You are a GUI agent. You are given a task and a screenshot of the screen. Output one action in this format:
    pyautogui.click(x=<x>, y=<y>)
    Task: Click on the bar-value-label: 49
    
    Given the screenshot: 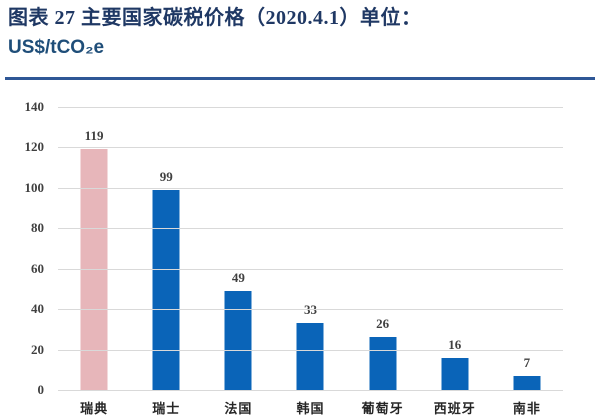 What is the action you would take?
    pyautogui.click(x=238, y=277)
    